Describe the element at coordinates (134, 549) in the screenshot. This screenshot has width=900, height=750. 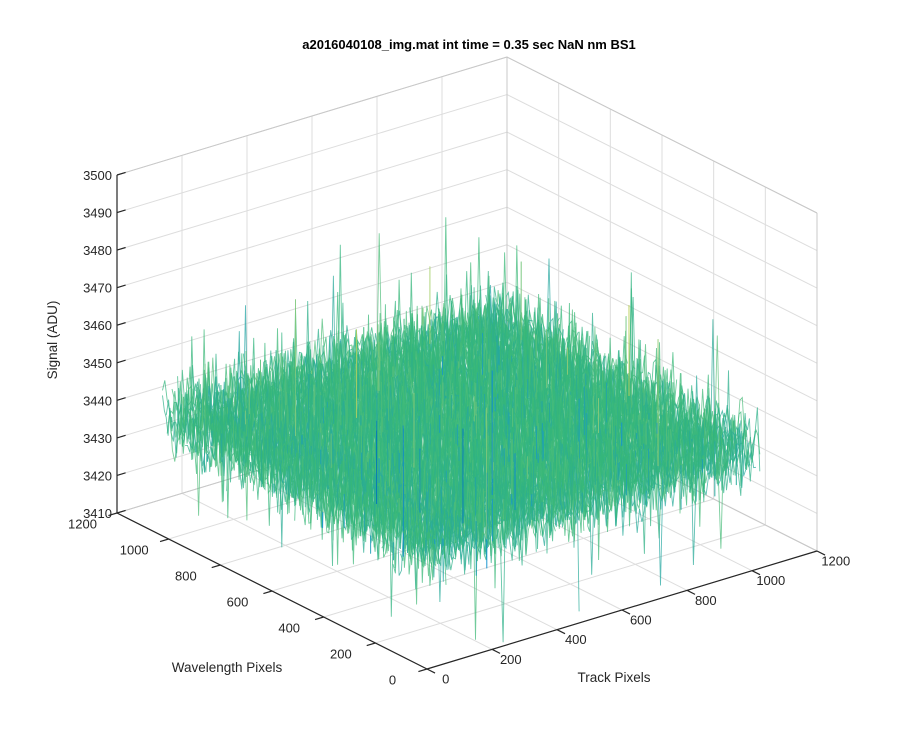
I see `y-tick-label: 1000` at that location.